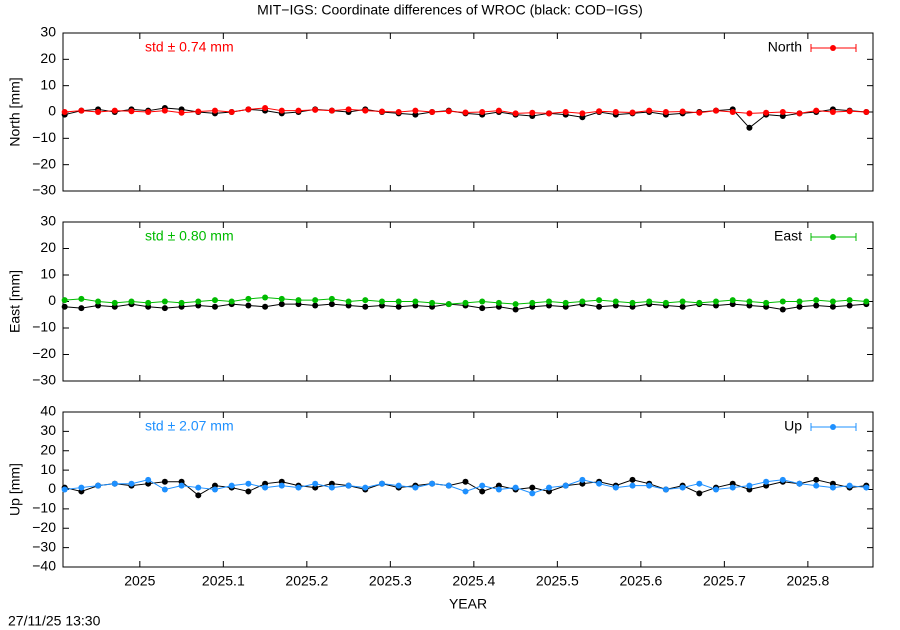 The image size is (900, 630). I want to click on x-axis-label: YEAR, so click(468, 604).